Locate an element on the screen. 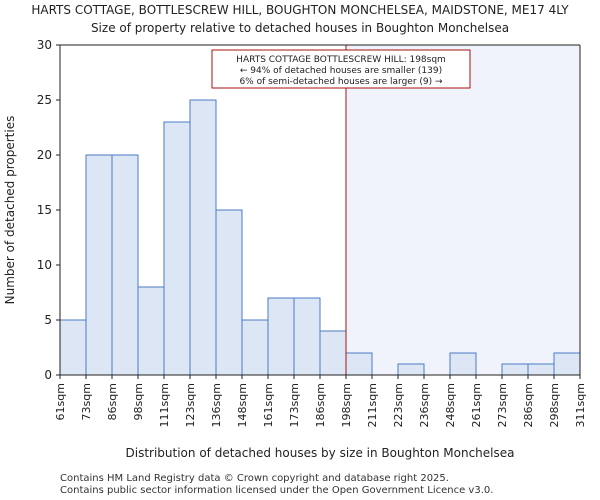 Image resolution: width=600 pixels, height=500 pixels. x-tick-label: 136sqm is located at coordinates (216, 405).